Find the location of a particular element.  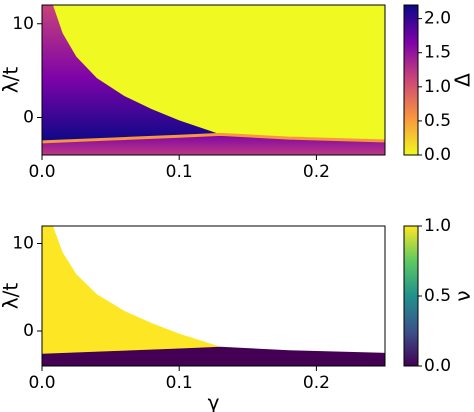

gapped-region is located at coordinates (131, 73).